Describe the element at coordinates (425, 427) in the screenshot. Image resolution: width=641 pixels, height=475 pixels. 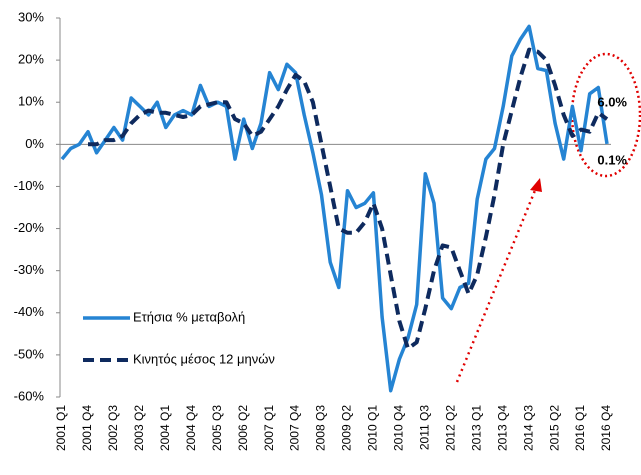
I see `x-tick-label: 2011 Q3` at that location.